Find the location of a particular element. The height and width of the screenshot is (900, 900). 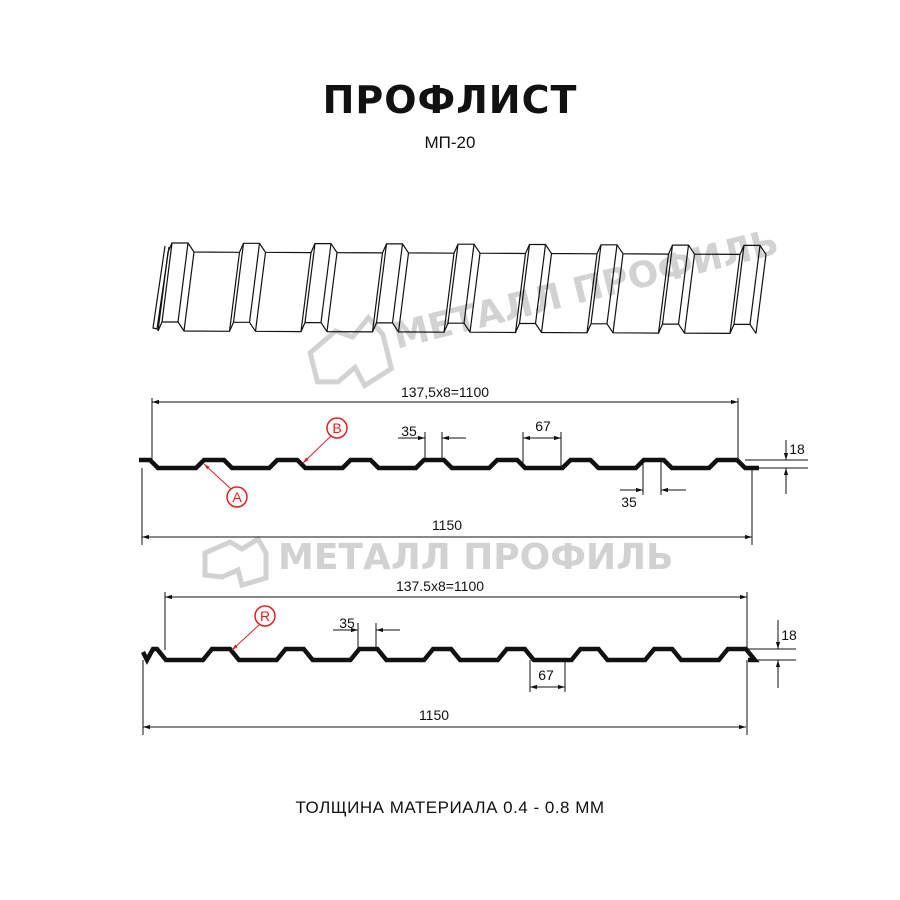

sheet-side-edge is located at coordinates (161, 287).